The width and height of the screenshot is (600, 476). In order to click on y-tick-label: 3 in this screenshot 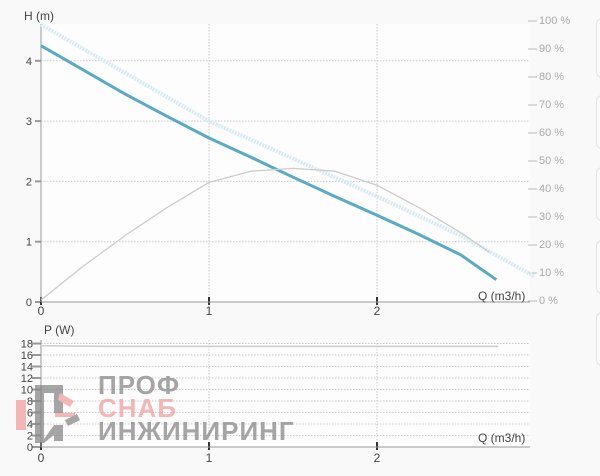, I will do `click(29, 122)`.